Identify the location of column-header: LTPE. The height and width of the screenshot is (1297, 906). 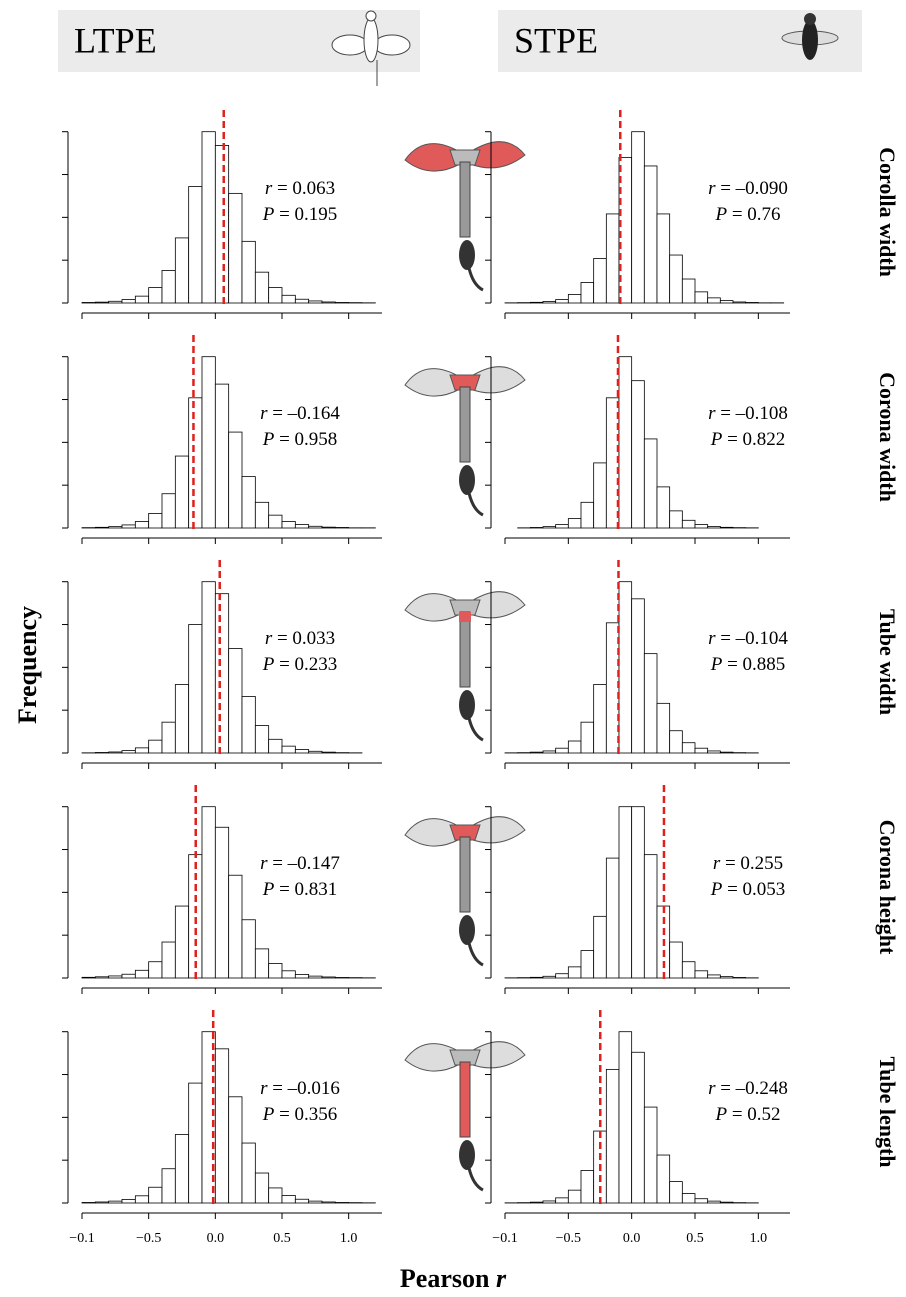
(115, 40).